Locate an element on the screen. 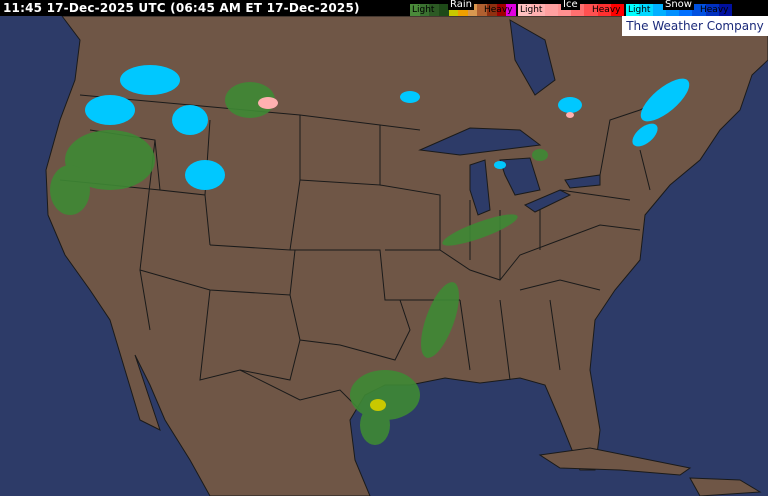 Image resolution: width=768 pixels, height=496 pixels. legend-rain-light: Light is located at coordinates (423, 10).